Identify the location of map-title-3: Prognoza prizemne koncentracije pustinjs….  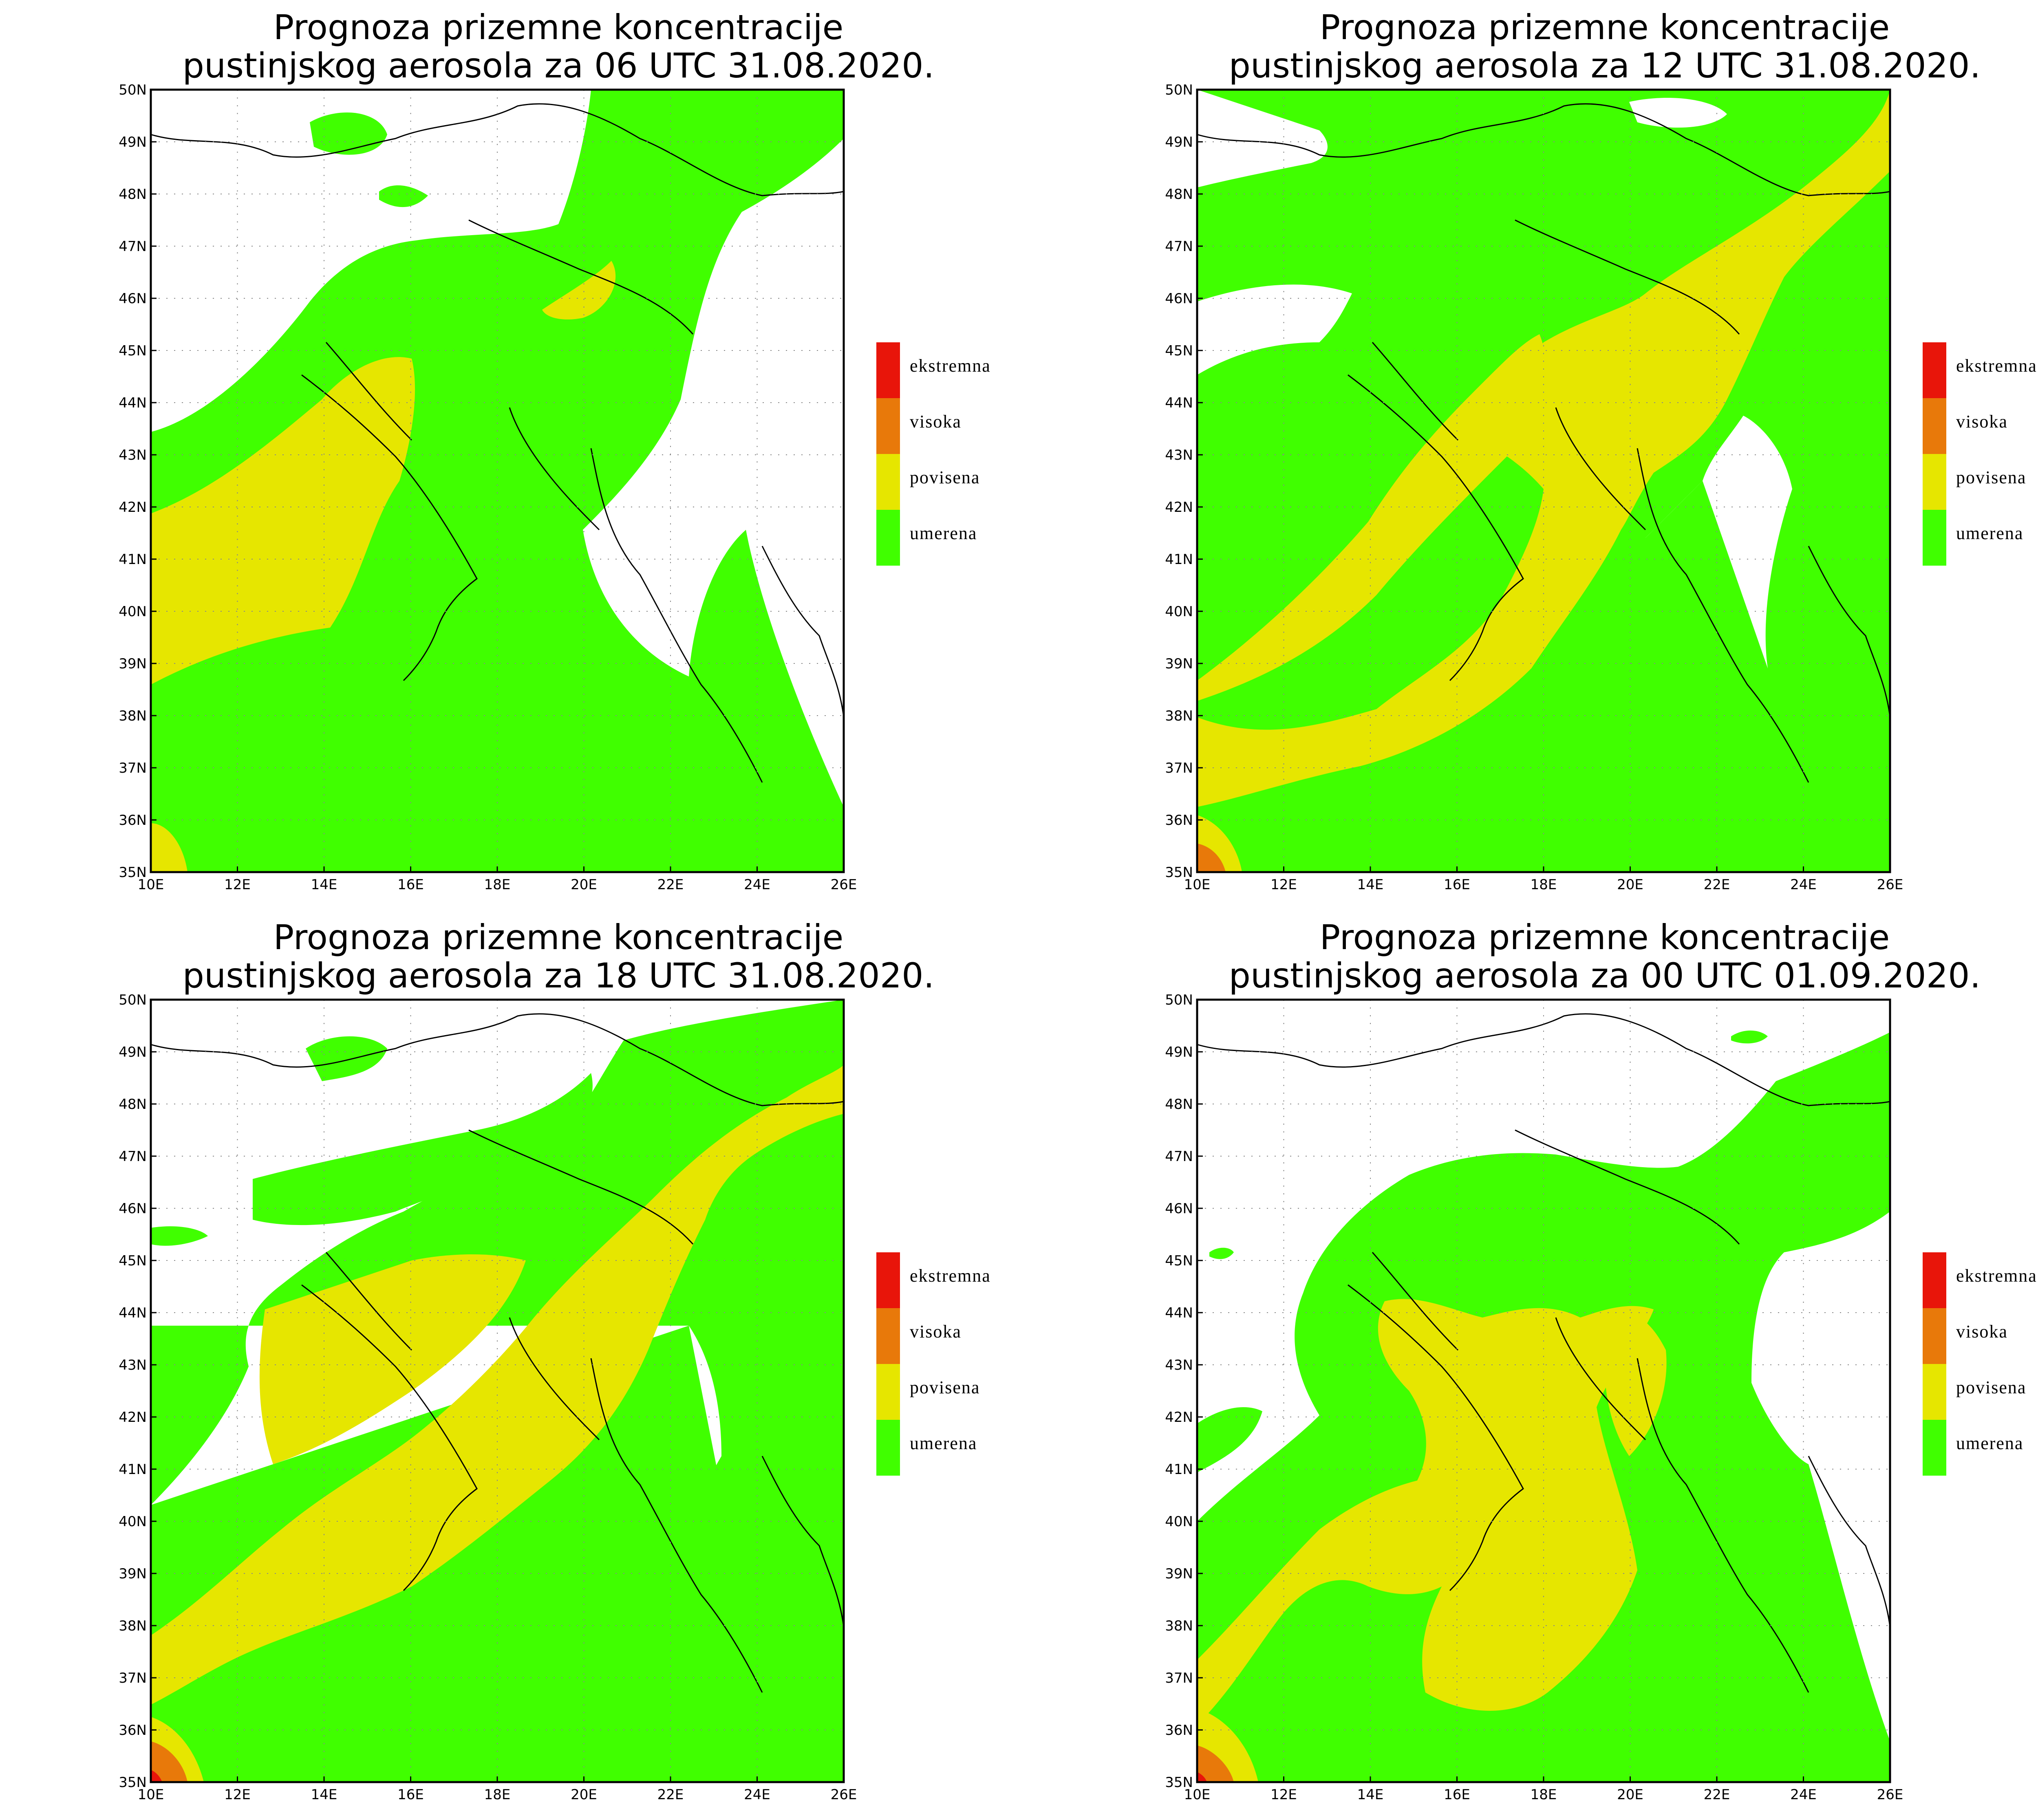
(558, 957).